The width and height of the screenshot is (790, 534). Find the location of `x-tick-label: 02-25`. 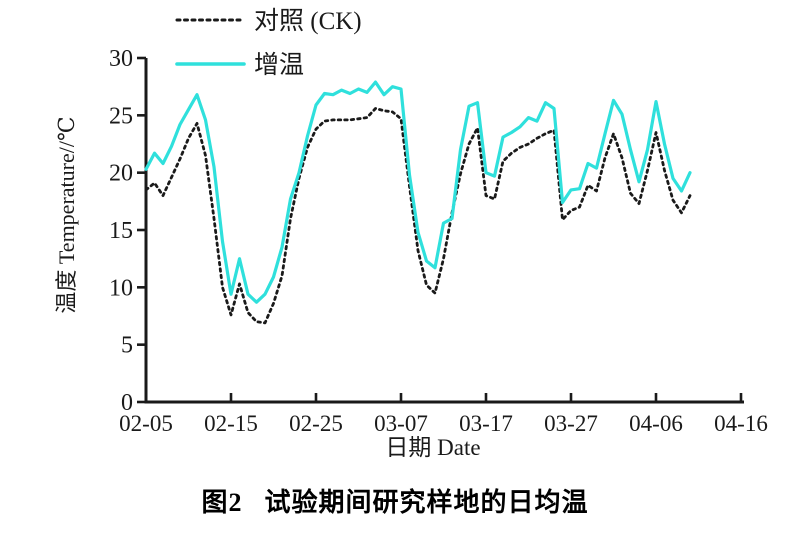

x-tick-label: 02-25 is located at coordinates (316, 423).